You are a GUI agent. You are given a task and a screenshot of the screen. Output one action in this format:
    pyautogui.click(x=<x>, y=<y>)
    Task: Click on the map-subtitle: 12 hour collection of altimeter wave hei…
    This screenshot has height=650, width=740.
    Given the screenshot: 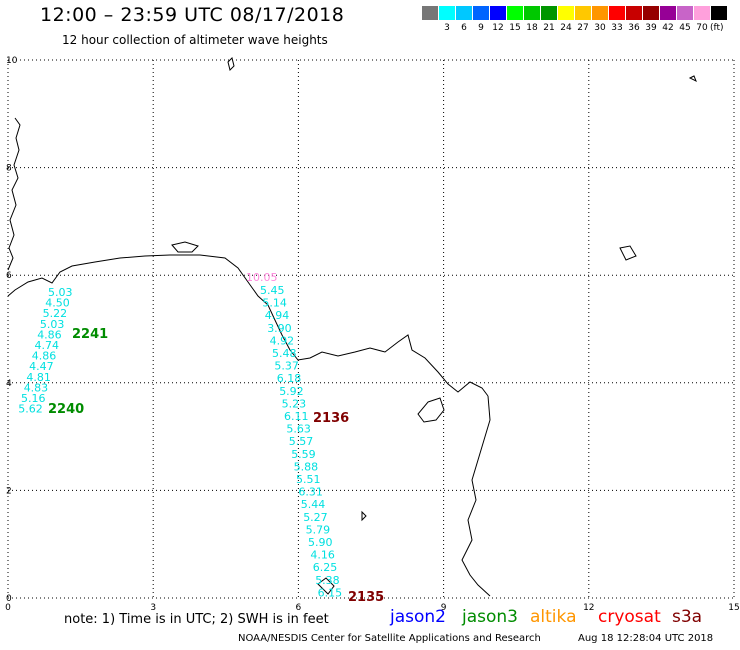 What is the action you would take?
    pyautogui.click(x=195, y=40)
    